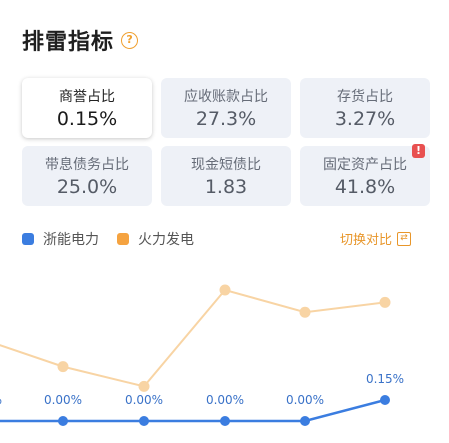 The width and height of the screenshot is (449, 443). What do you see at coordinates (68, 42) in the screenshot?
I see `page-title: 排雷指标` at bounding box center [68, 42].